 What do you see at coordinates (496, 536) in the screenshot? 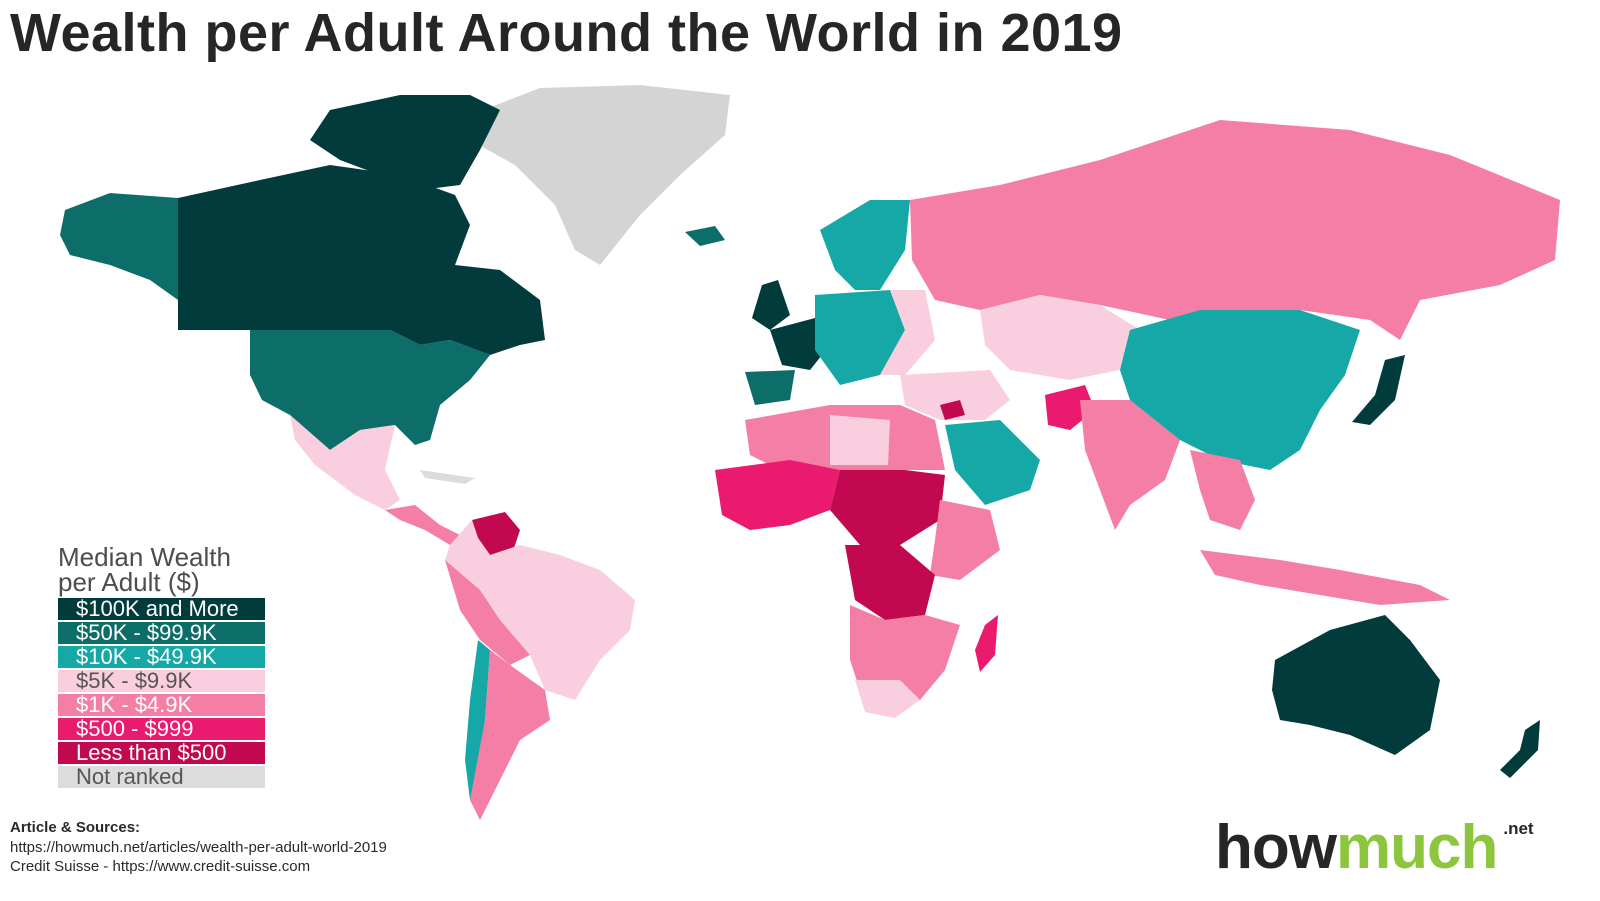
I see `region-venezuela` at bounding box center [496, 536].